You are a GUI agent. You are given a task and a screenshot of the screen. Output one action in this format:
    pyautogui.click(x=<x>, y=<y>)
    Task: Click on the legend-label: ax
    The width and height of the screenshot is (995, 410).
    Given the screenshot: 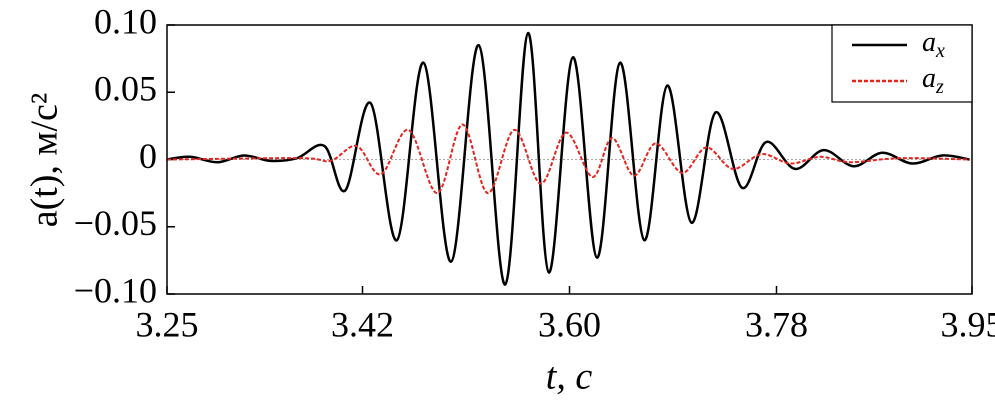 What is the action you would take?
    pyautogui.click(x=933, y=44)
    